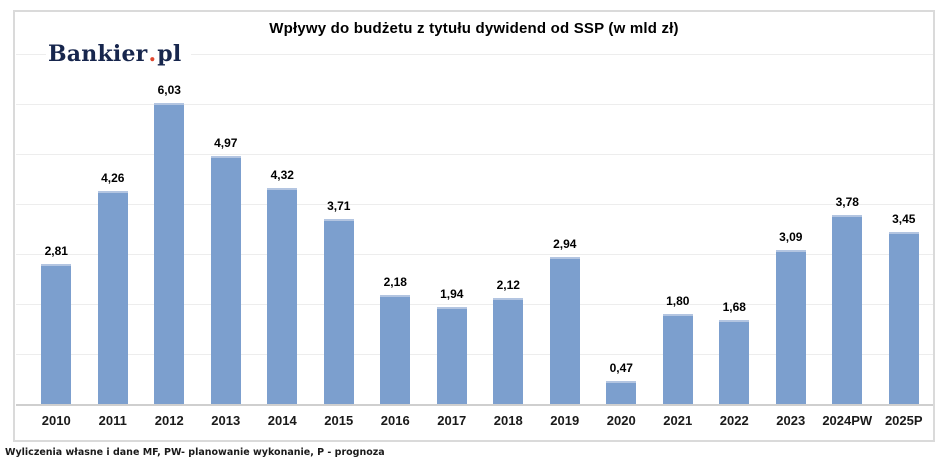  I want to click on bar-value-label: 1,68, so click(734, 307).